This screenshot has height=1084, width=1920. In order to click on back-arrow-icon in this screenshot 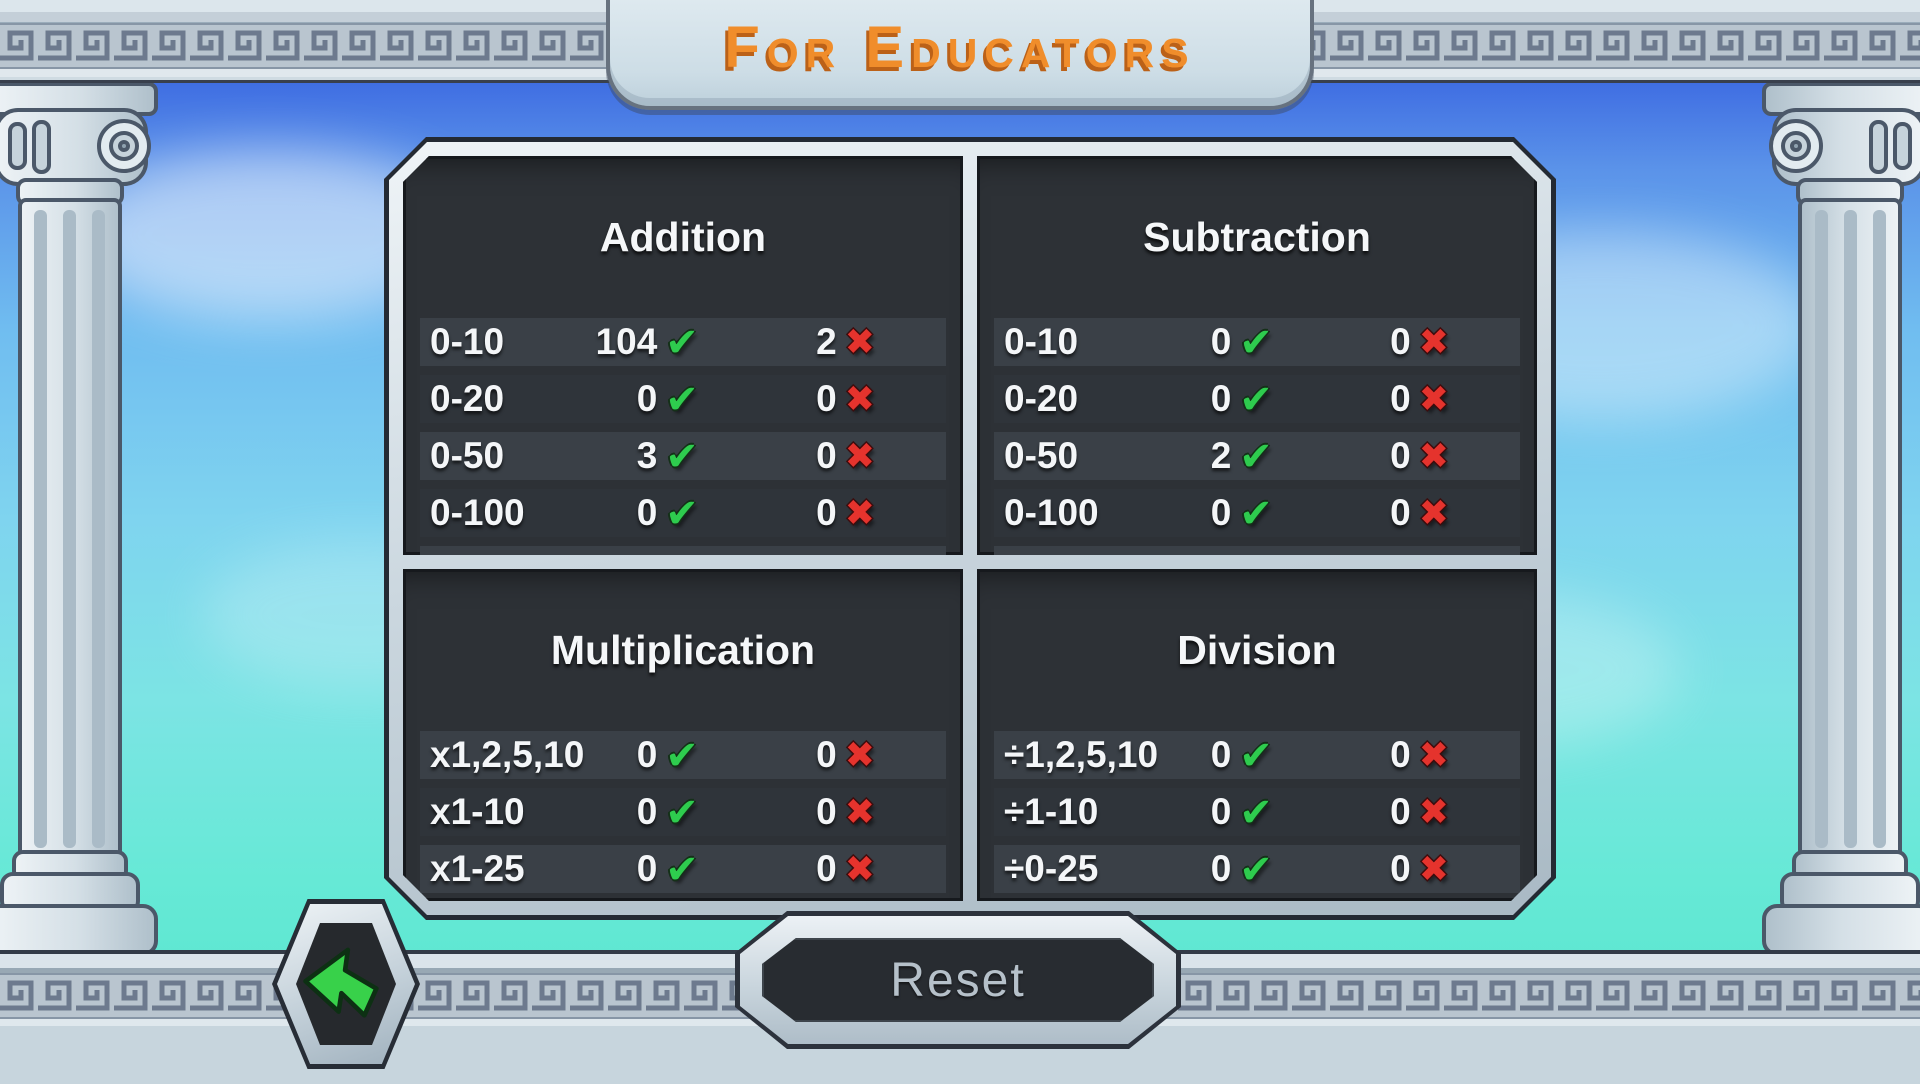, I will do `click(341, 982)`.